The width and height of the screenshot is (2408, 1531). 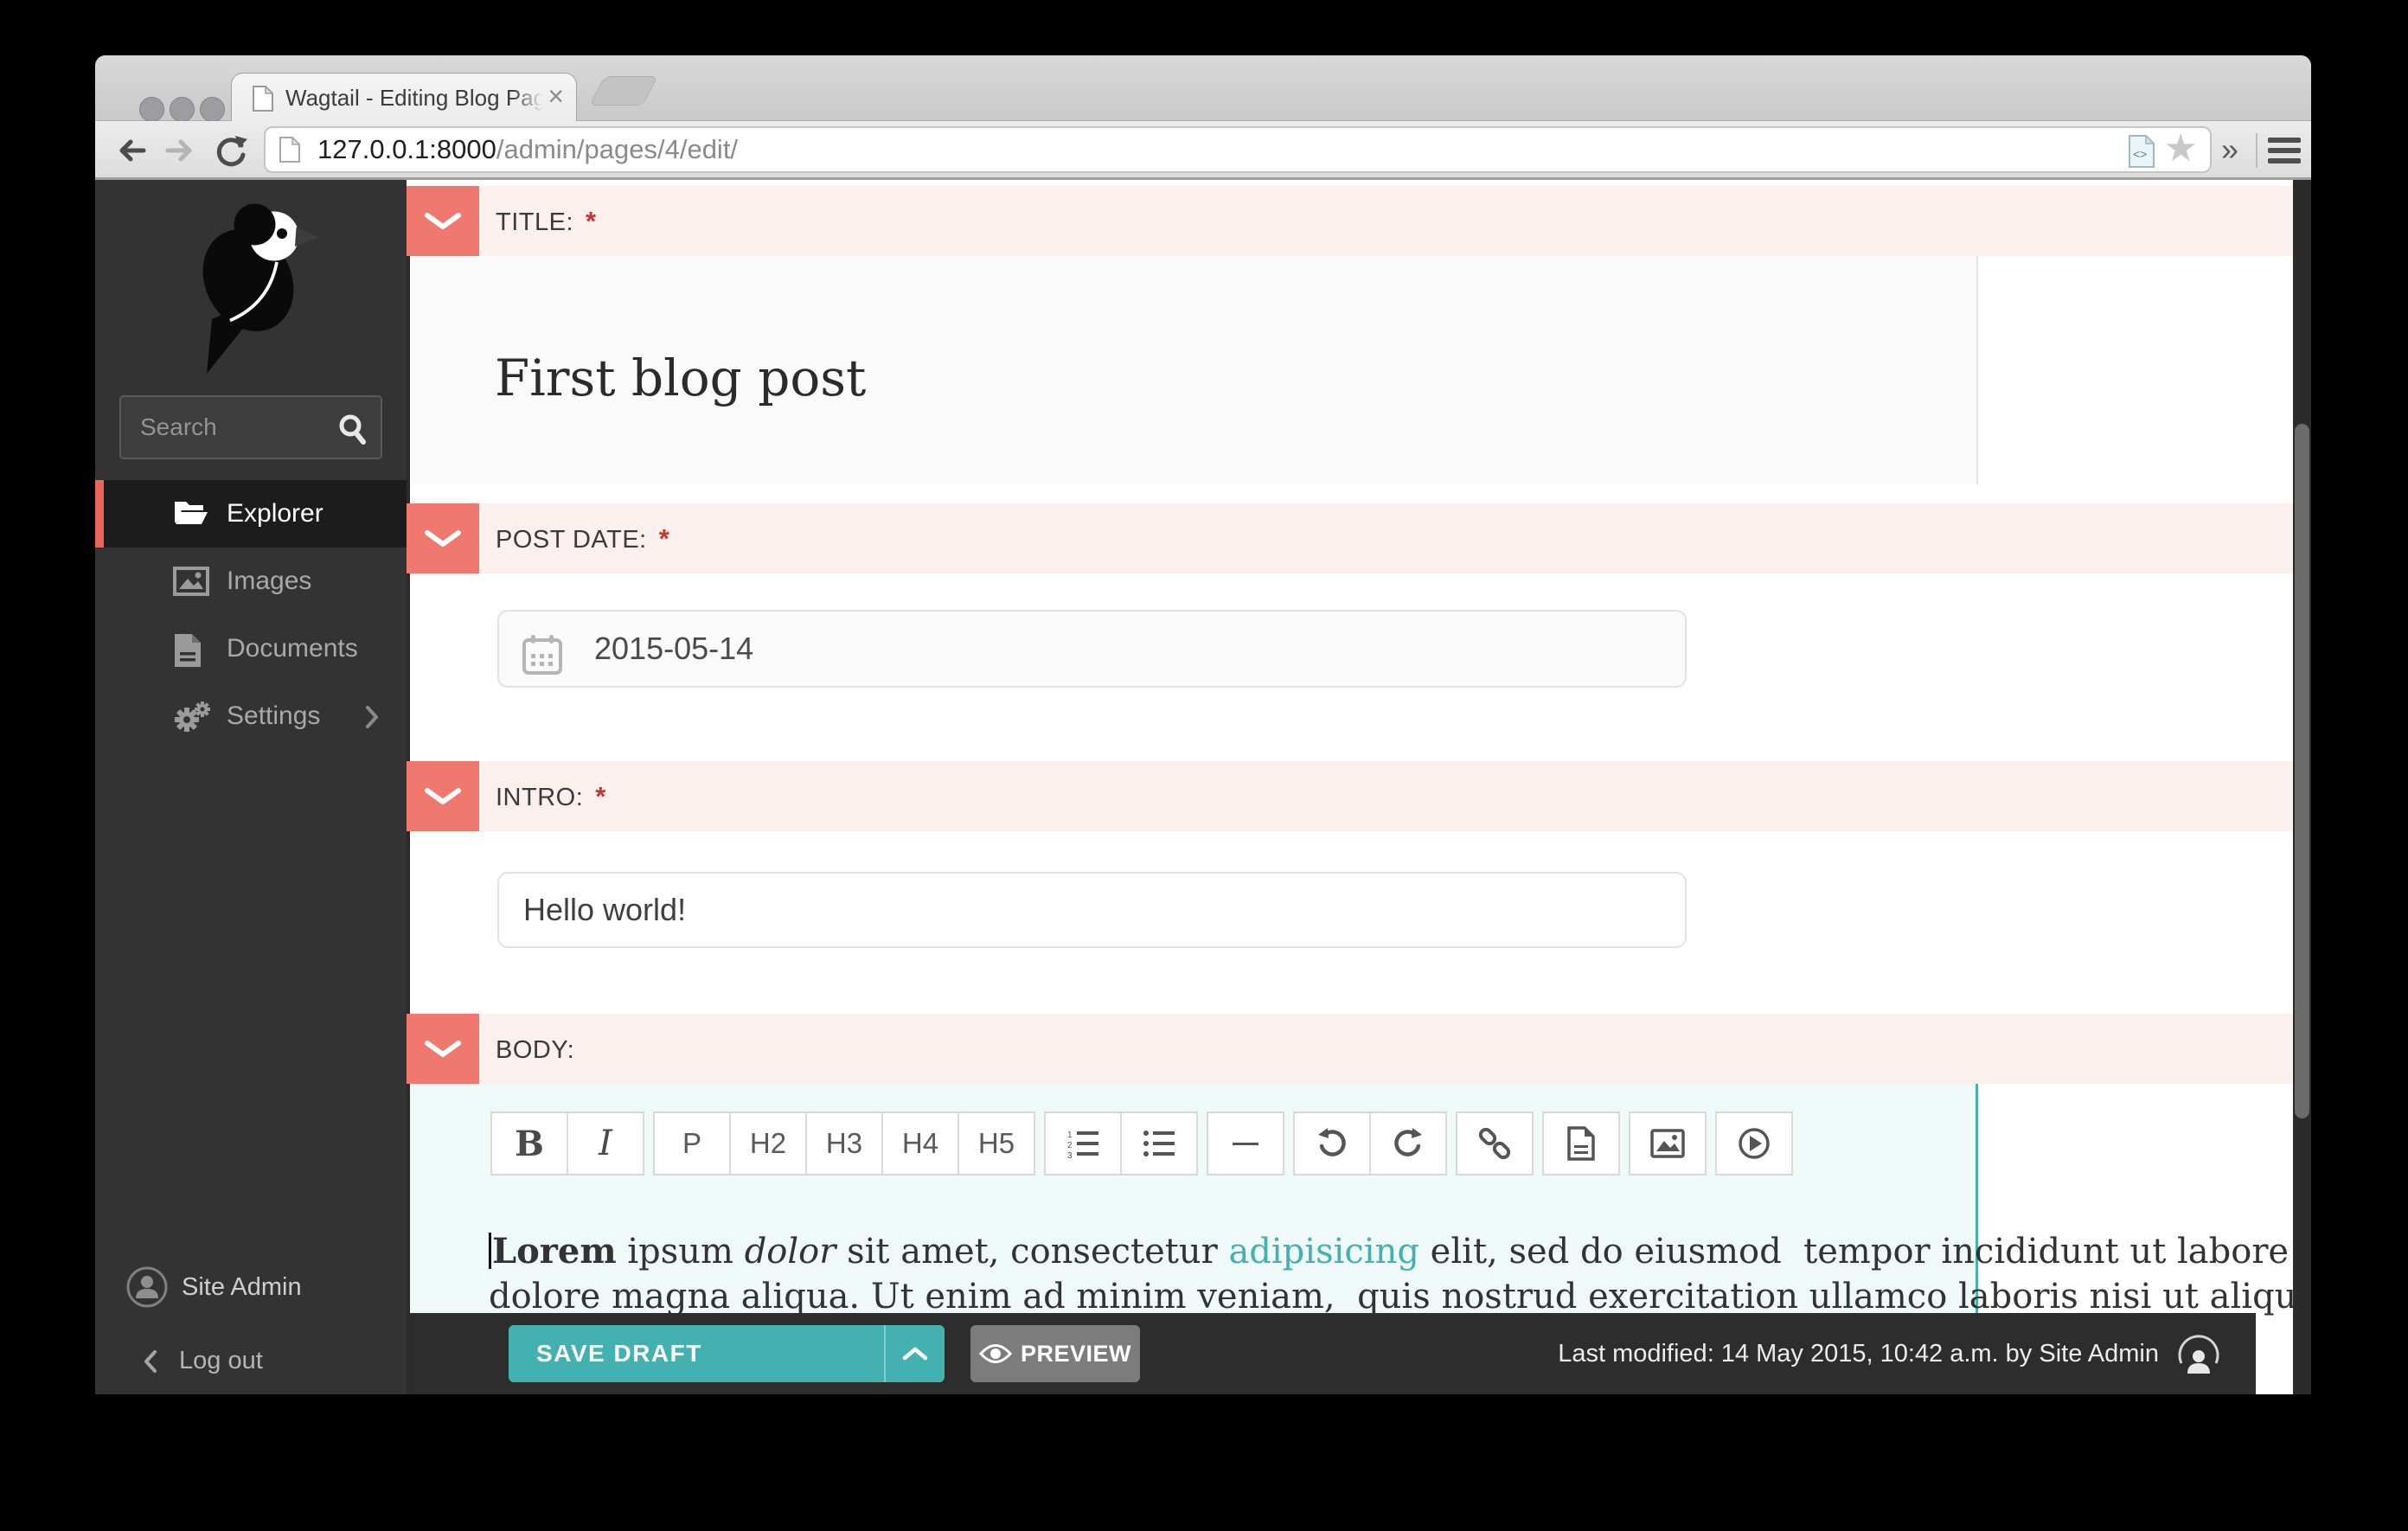 I want to click on undo-button, so click(x=1332, y=1143).